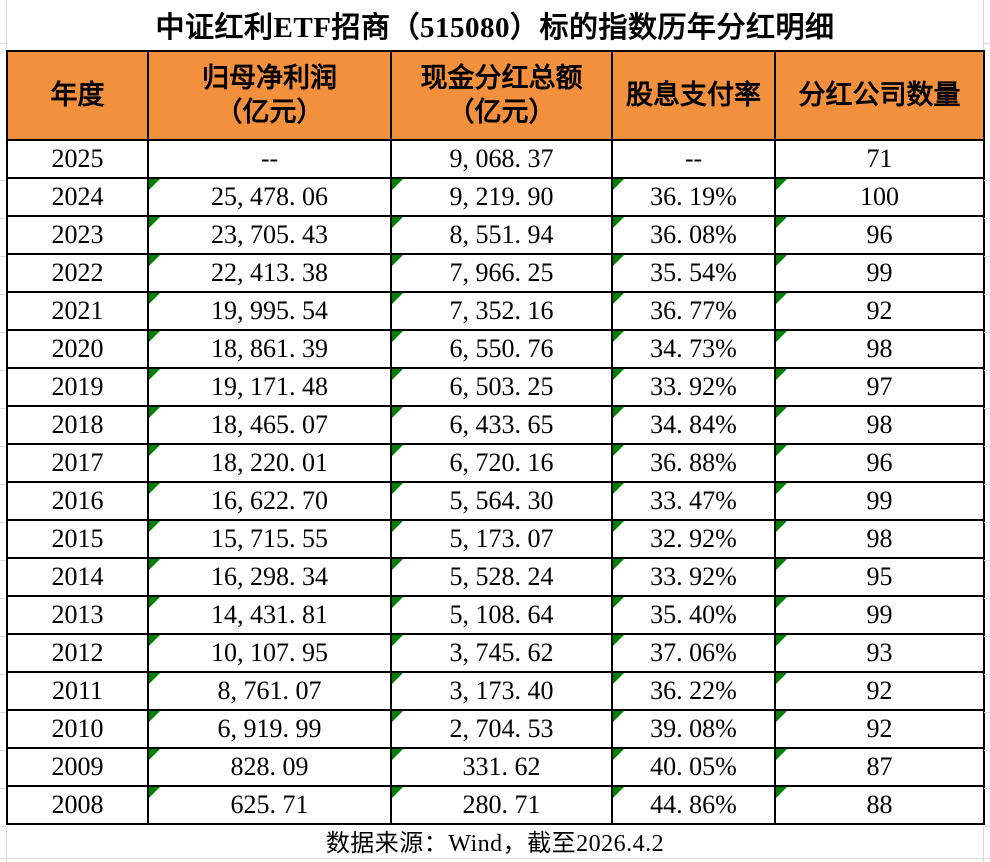 The height and width of the screenshot is (862, 990). Describe the element at coordinates (77, 653) in the screenshot. I see `cell-year: 2012` at that location.